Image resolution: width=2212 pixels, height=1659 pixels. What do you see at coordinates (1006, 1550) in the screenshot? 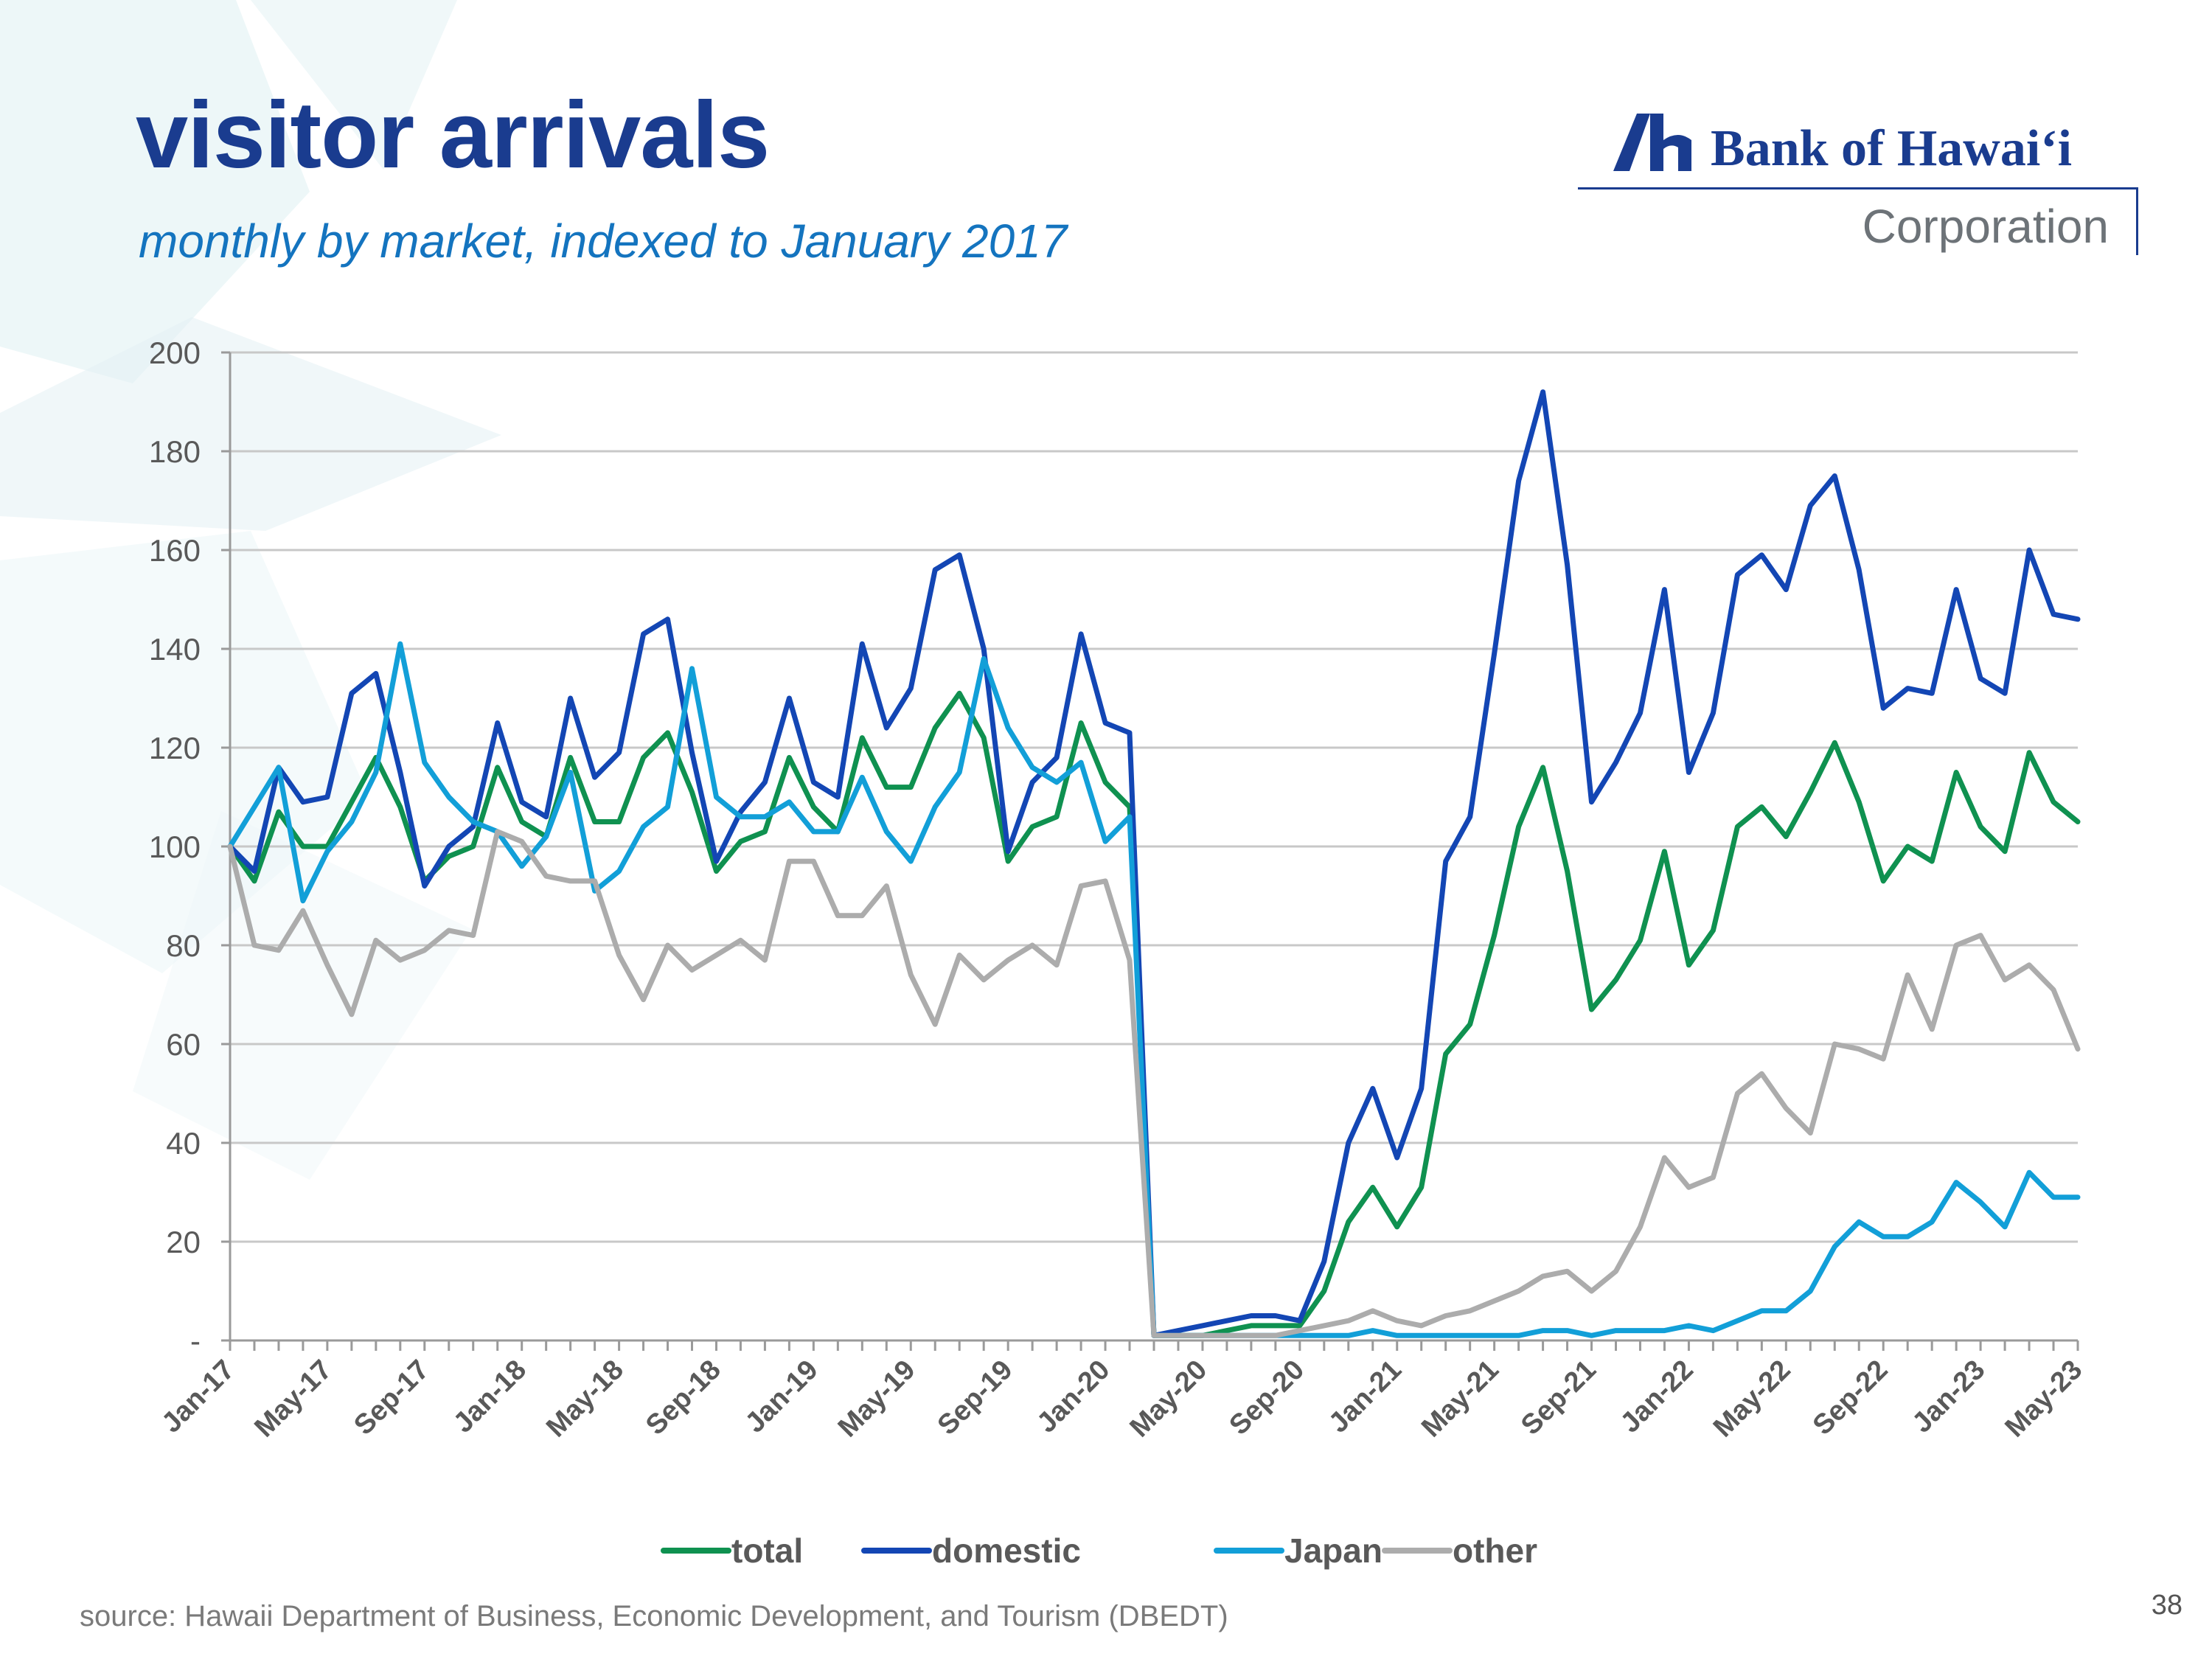
I see `legend-label-domestic: domestic` at bounding box center [1006, 1550].